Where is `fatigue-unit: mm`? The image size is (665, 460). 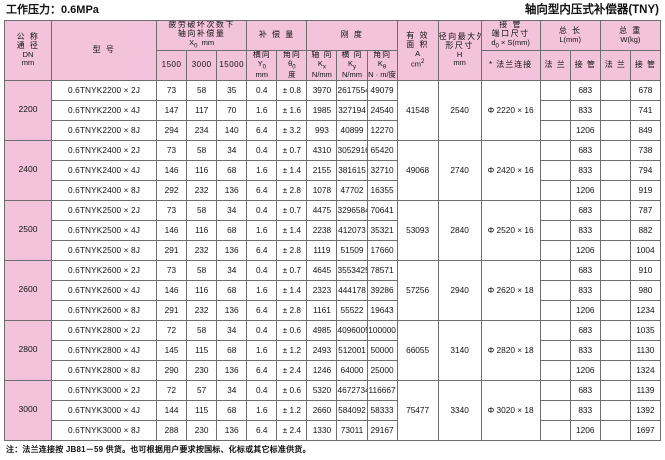
fatigue-unit: mm is located at coordinates (208, 42).